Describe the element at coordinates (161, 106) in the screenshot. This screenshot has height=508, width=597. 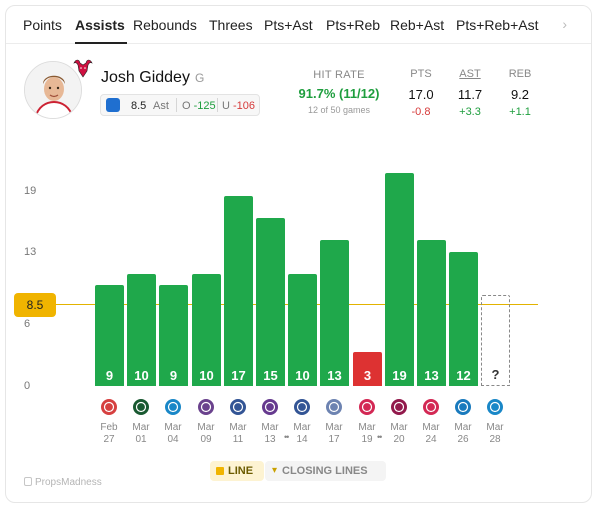
I see `prop-stat-label: Ast` at that location.